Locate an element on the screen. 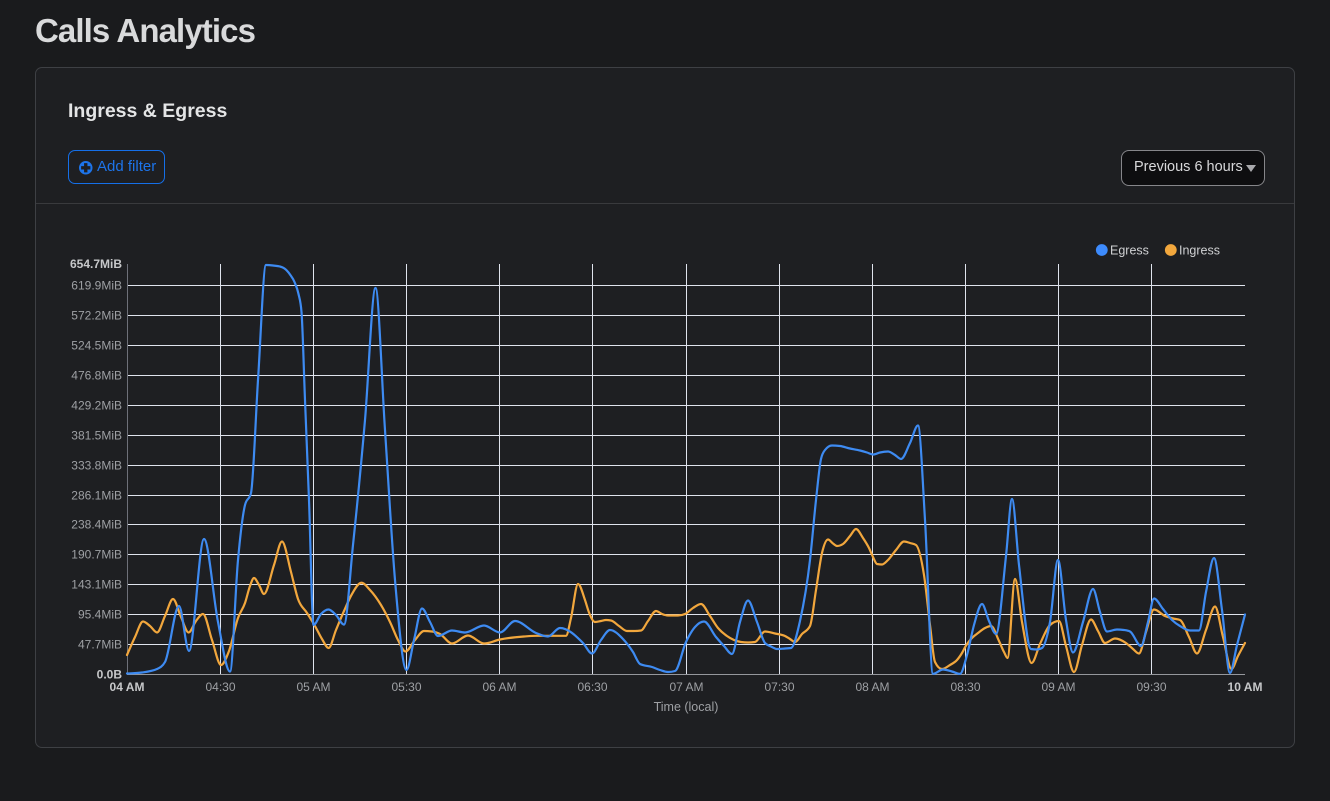 Image resolution: width=1330 pixels, height=801 pixels. svg-text: 286.1MiB is located at coordinates (96, 496).